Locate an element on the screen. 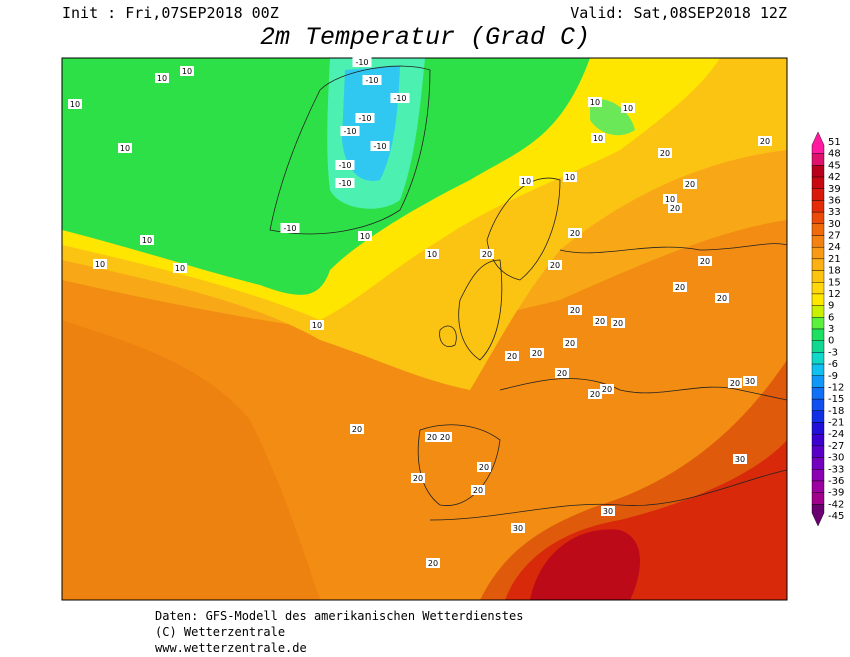 This screenshot has height=657, width=850. colorbar-label: -21 is located at coordinates (836, 423).